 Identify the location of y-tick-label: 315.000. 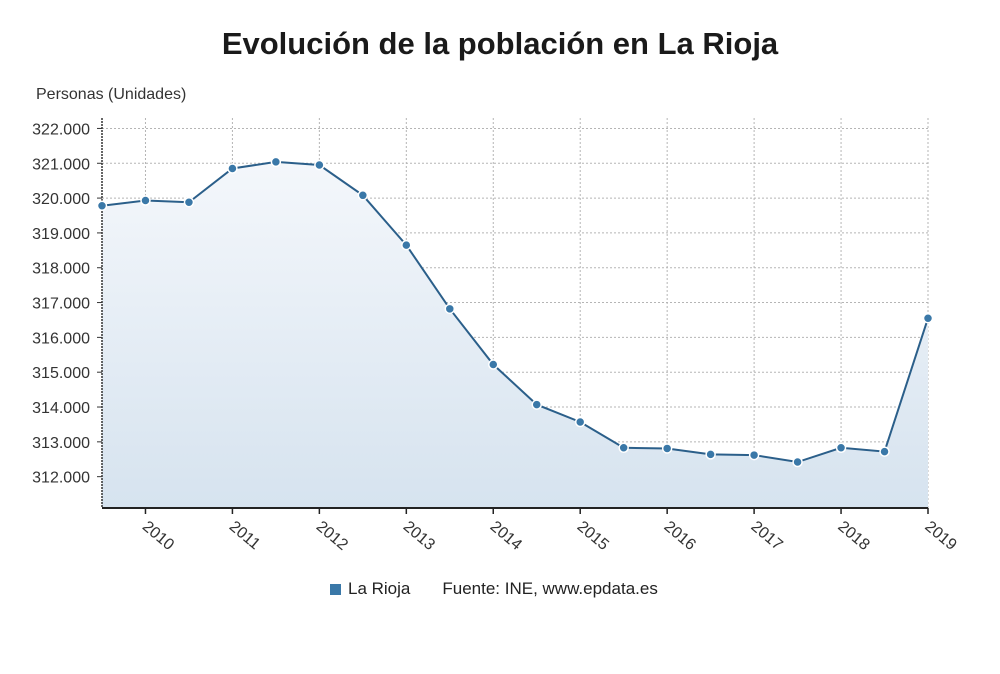
(61, 373).